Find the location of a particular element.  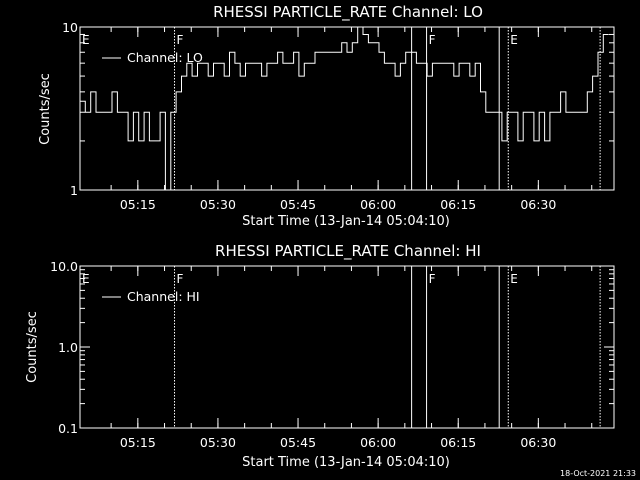

hi-y-axis-label: Counts/sec is located at coordinates (32, 347).